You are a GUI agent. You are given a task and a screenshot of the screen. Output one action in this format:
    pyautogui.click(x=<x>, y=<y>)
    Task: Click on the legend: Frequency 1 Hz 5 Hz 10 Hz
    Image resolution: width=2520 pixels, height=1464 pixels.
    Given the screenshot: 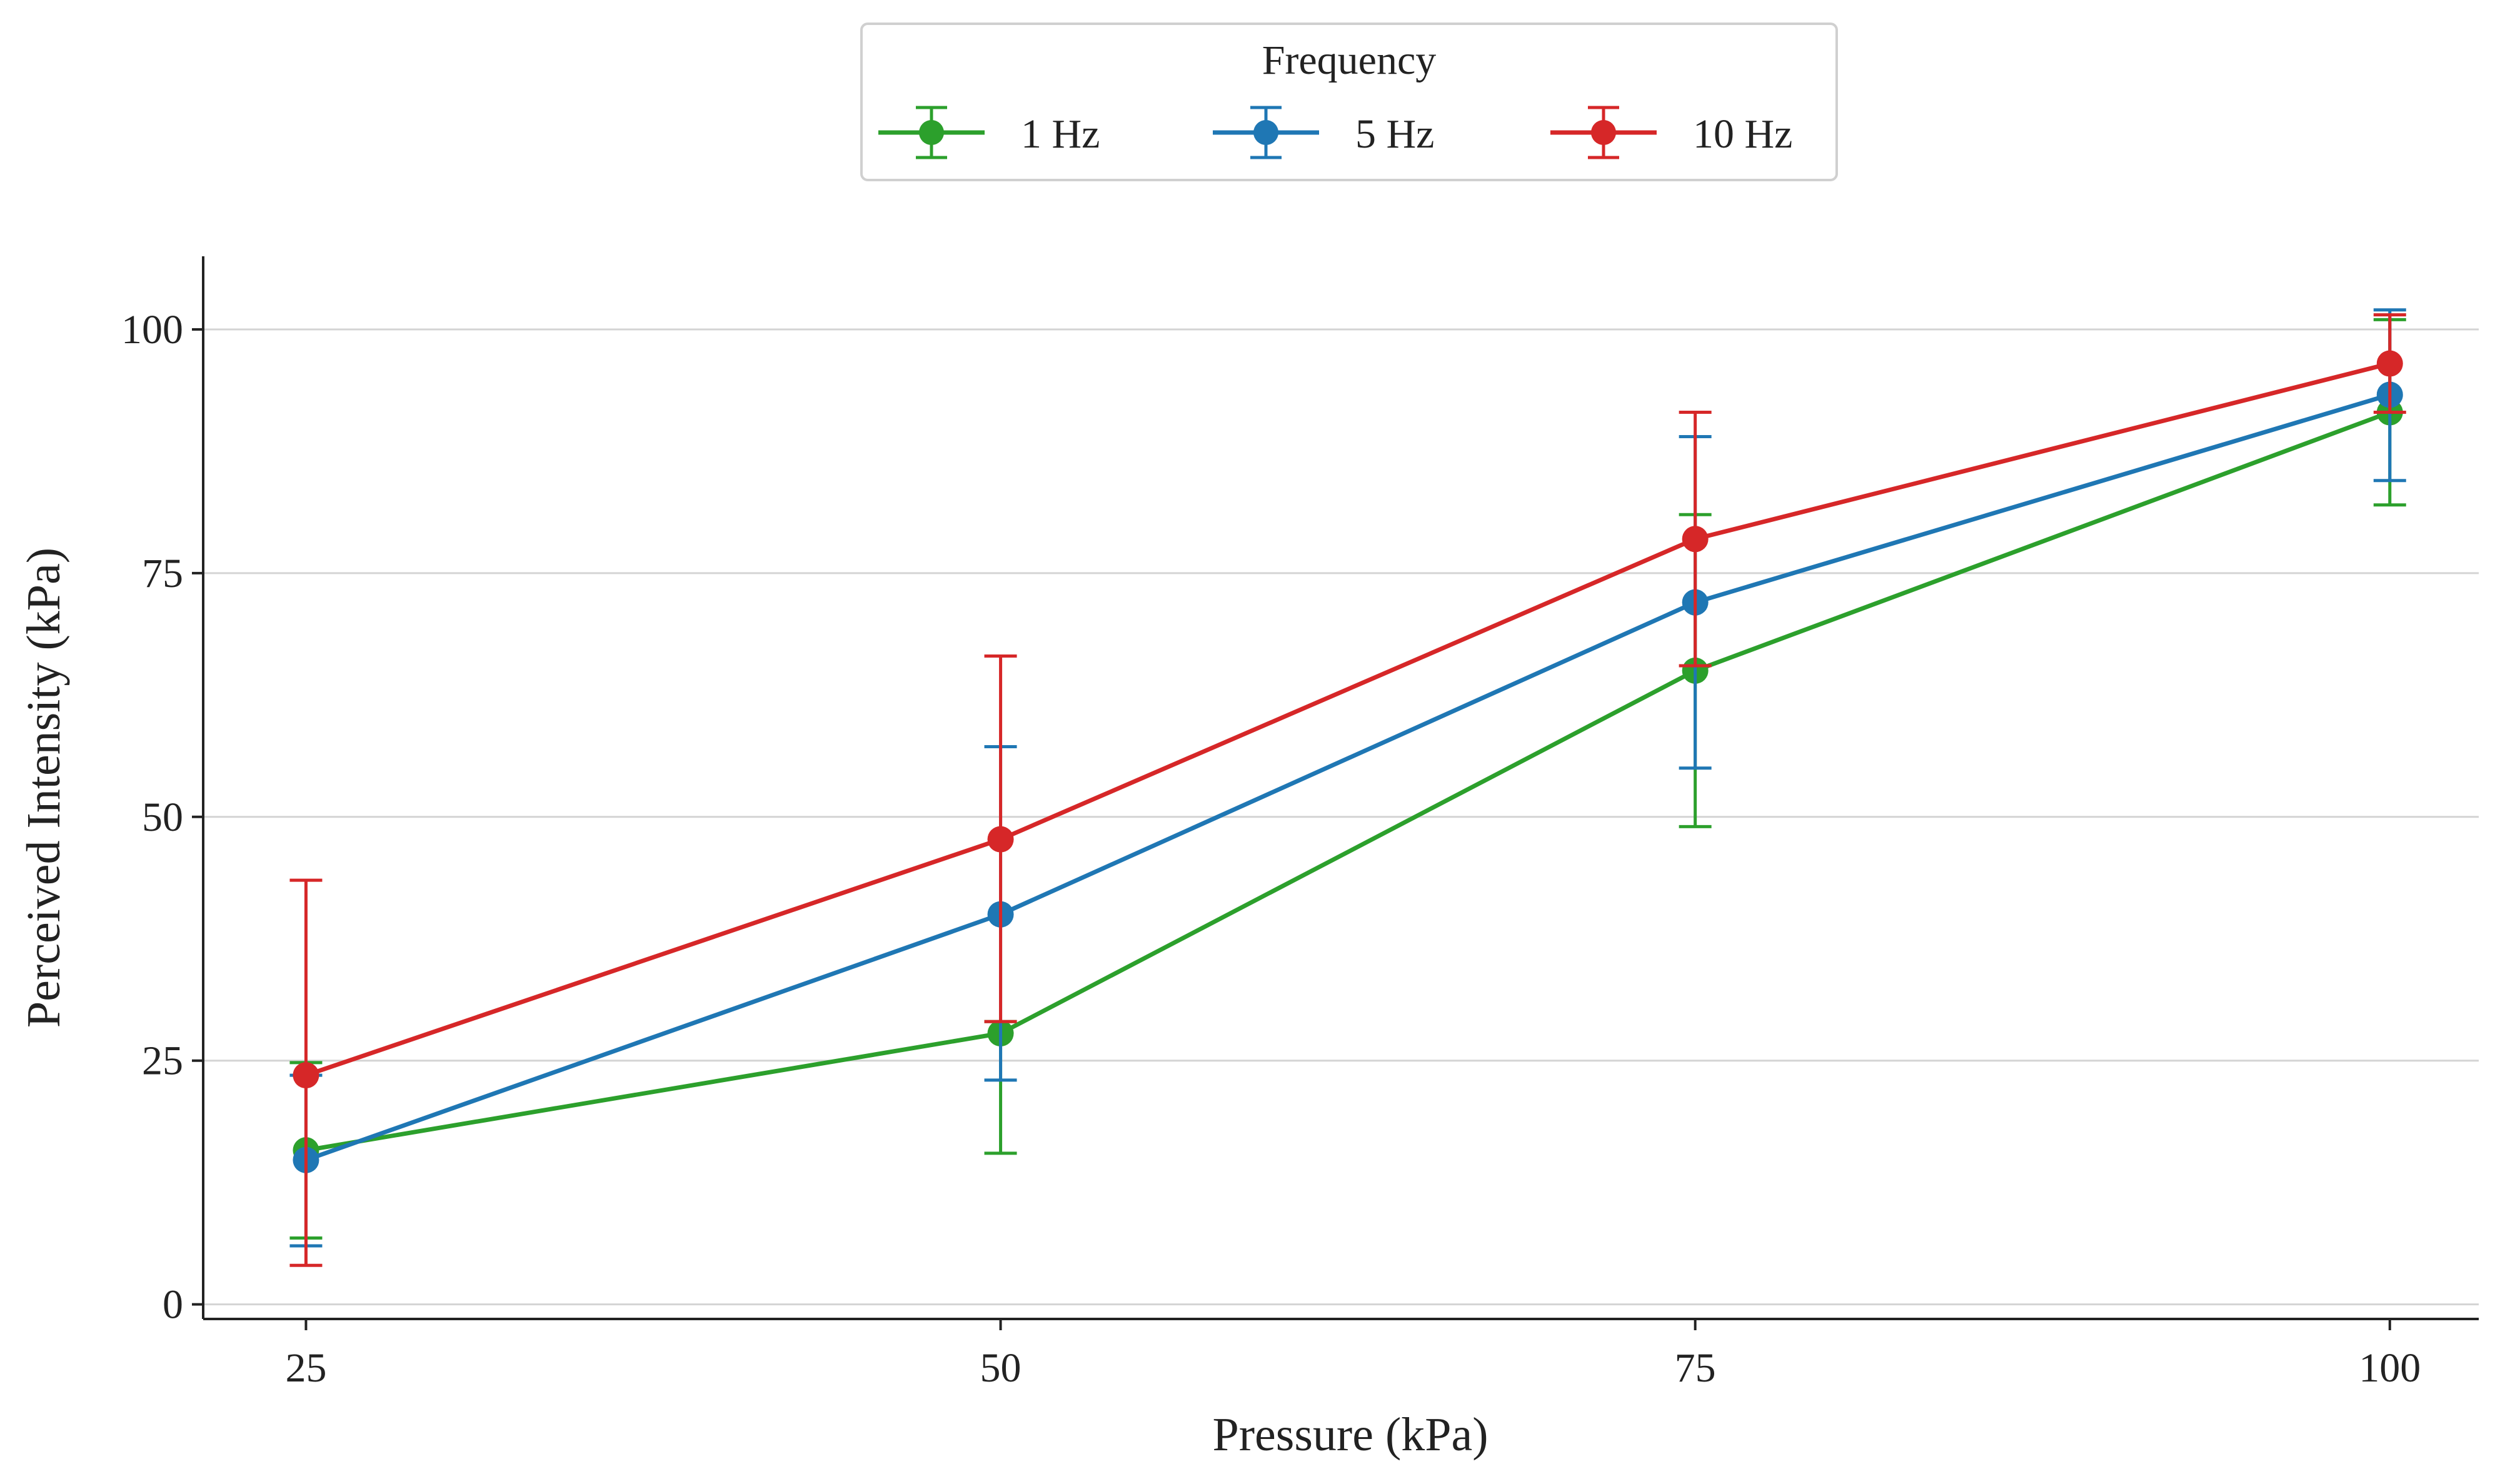 What is the action you would take?
    pyautogui.click(x=1349, y=102)
    